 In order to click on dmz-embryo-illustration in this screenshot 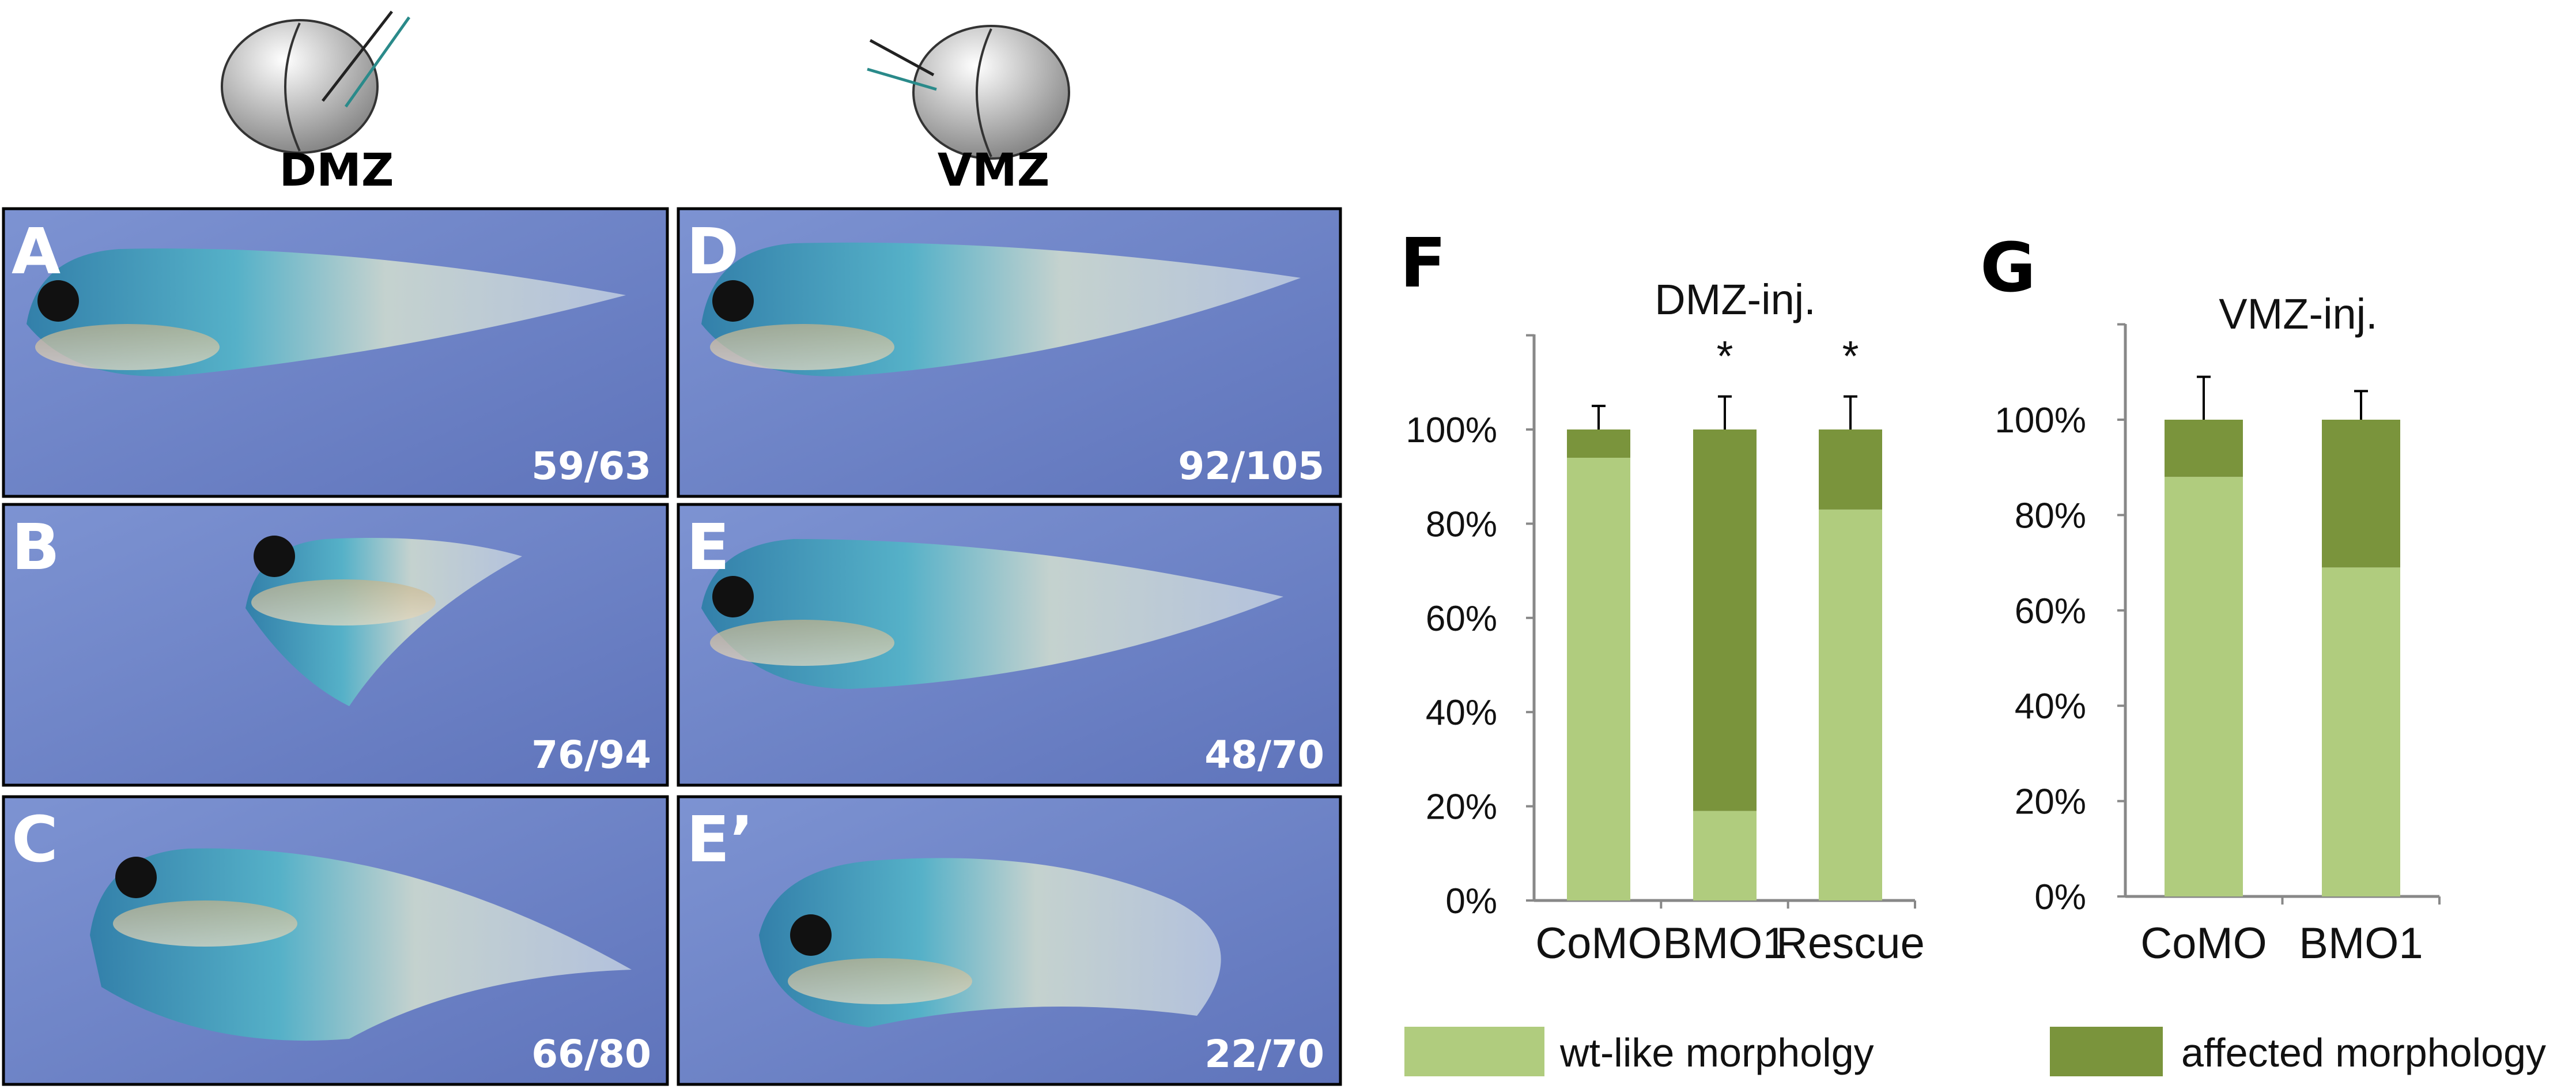, I will do `click(316, 82)`.